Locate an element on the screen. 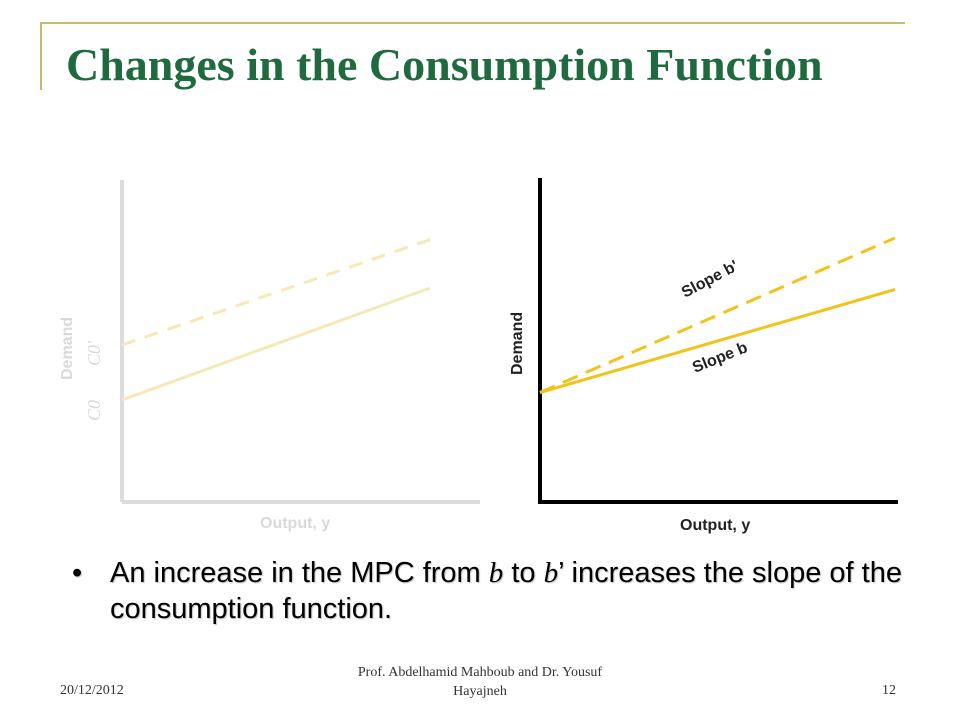 Image resolution: width=960 pixels, height=720 pixels. frame-left-rule is located at coordinates (41, 56).